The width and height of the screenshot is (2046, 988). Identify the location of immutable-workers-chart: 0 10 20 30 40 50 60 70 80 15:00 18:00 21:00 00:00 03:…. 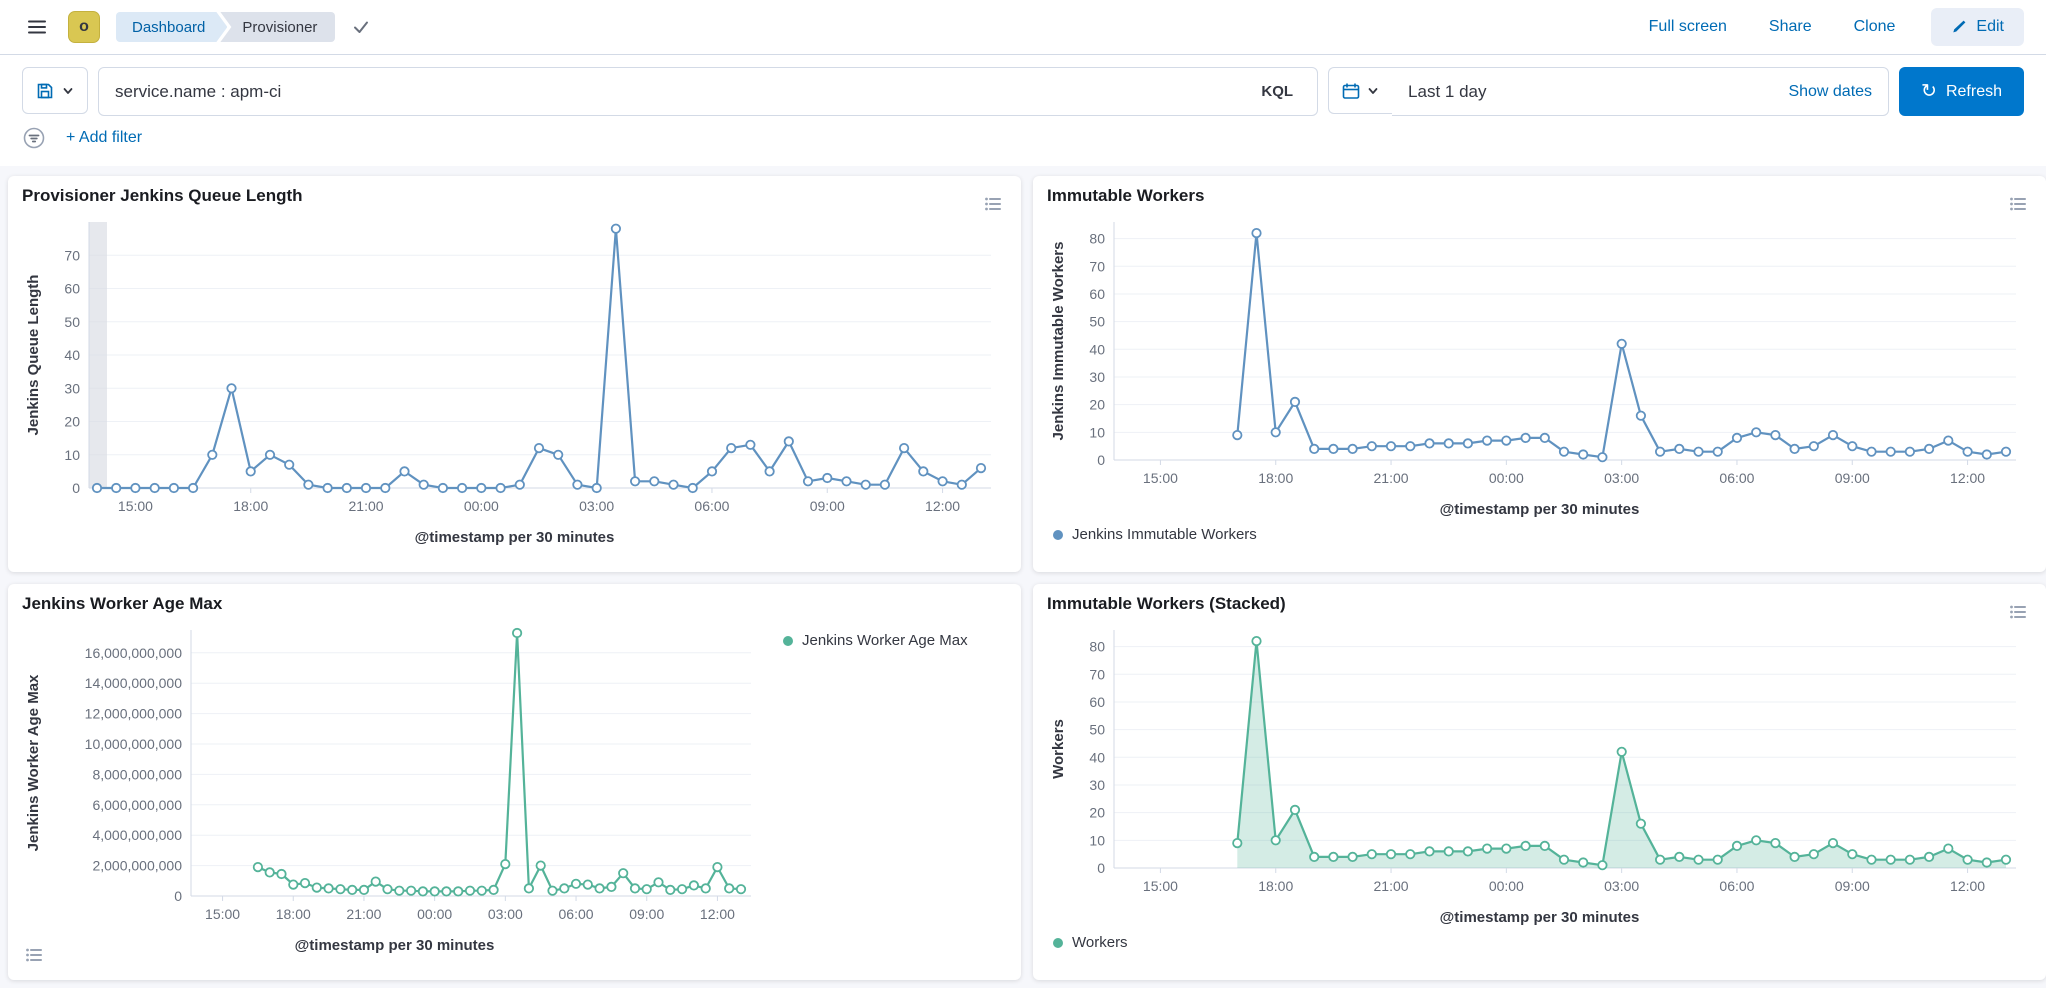
(1539, 352).